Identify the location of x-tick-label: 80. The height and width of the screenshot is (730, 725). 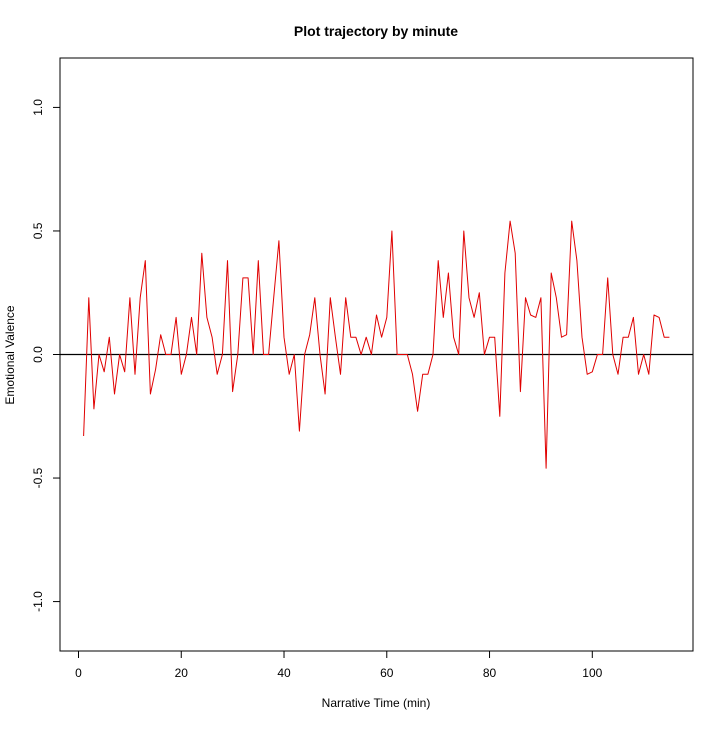
(490, 673).